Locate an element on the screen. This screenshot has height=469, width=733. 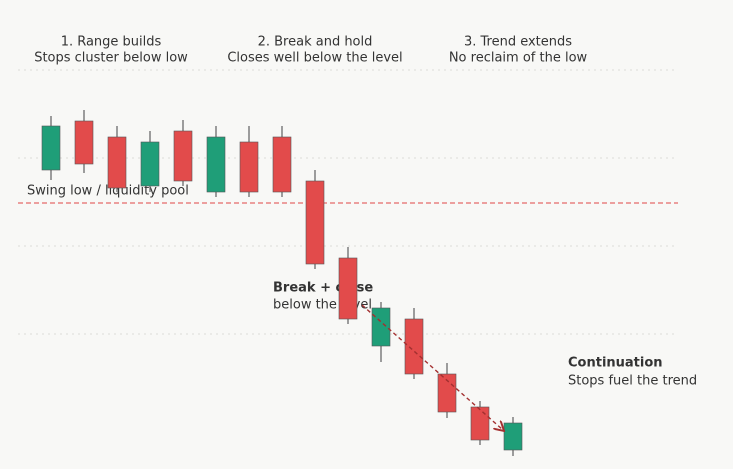
step-note: Closes well below the level is located at coordinates (314, 58).